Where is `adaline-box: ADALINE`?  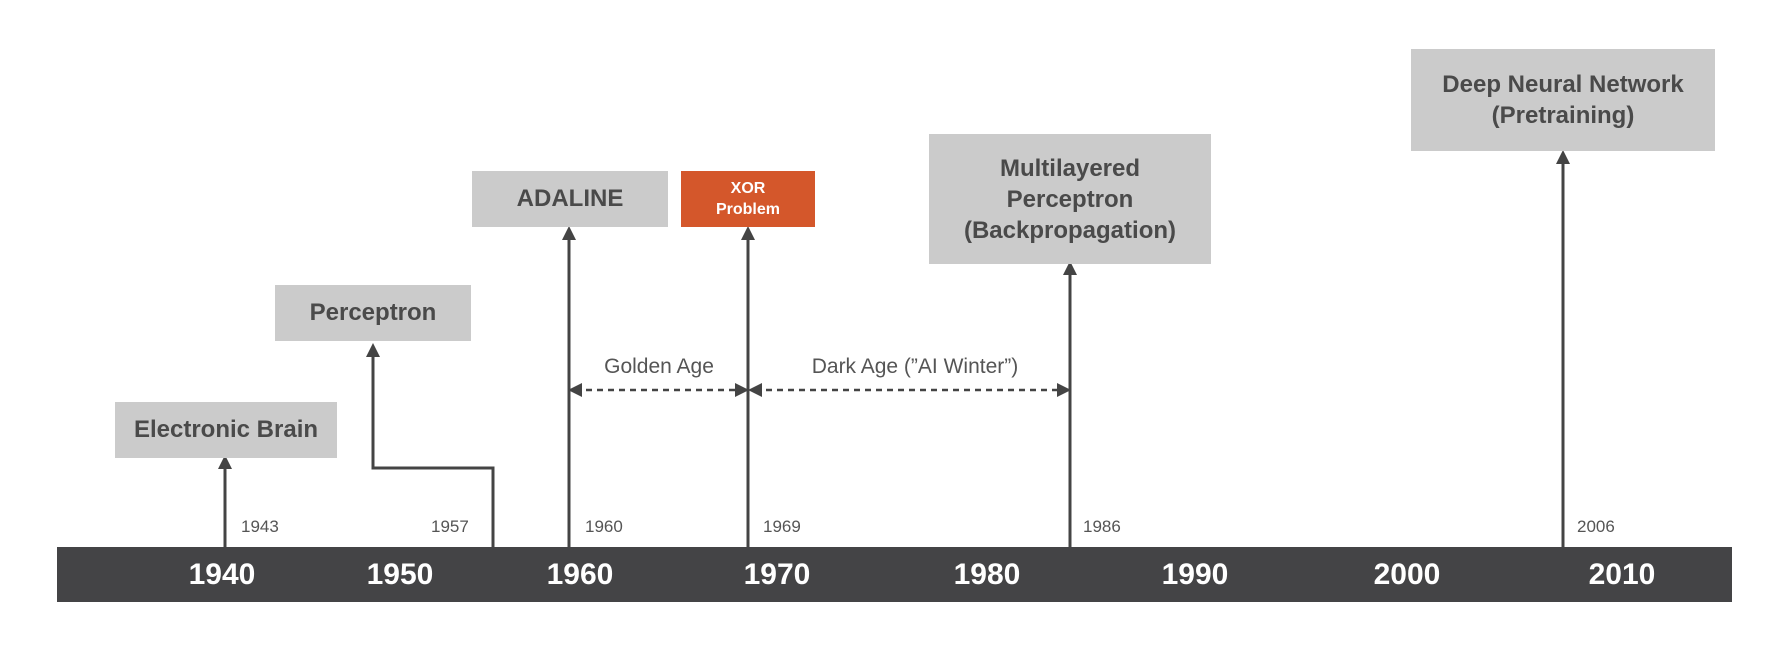
adaline-box: ADALINE is located at coordinates (570, 199).